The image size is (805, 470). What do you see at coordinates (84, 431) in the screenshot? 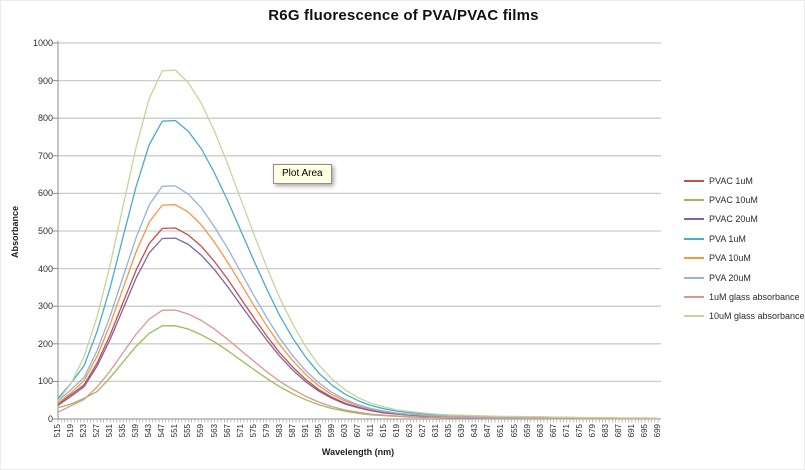
I see `x-tick-label: 523` at bounding box center [84, 431].